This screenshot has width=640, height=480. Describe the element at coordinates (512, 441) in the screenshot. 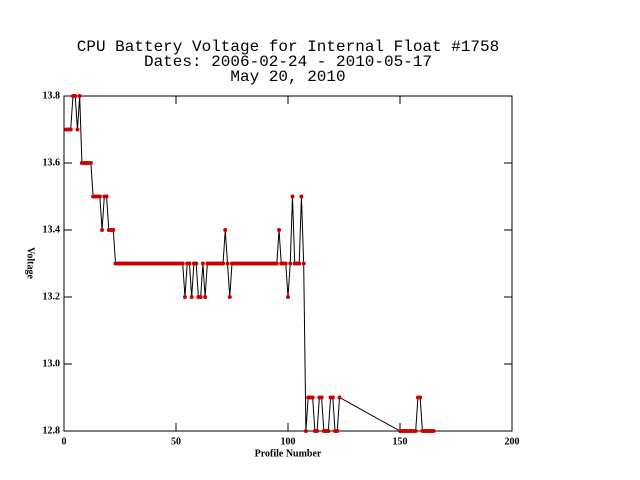

I see `x-tick-label: 200` at that location.